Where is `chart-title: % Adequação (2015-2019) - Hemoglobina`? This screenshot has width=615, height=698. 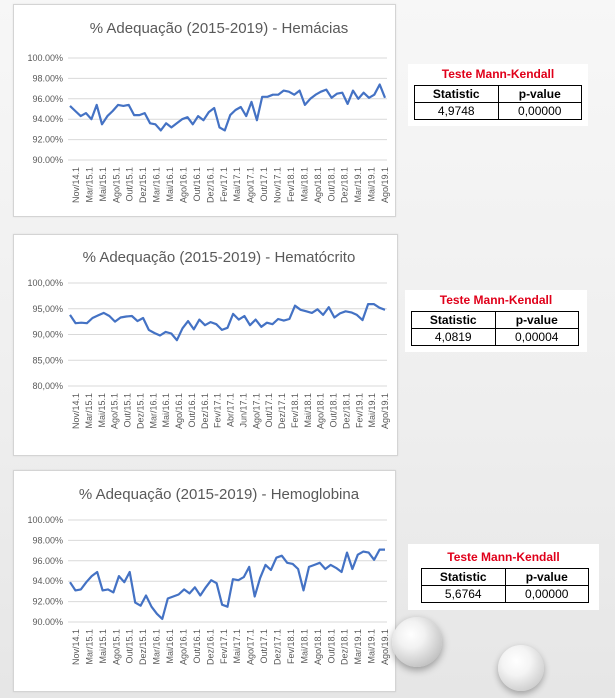
chart-title: % Adequação (2015-2019) - Hemoglobina is located at coordinates (219, 494).